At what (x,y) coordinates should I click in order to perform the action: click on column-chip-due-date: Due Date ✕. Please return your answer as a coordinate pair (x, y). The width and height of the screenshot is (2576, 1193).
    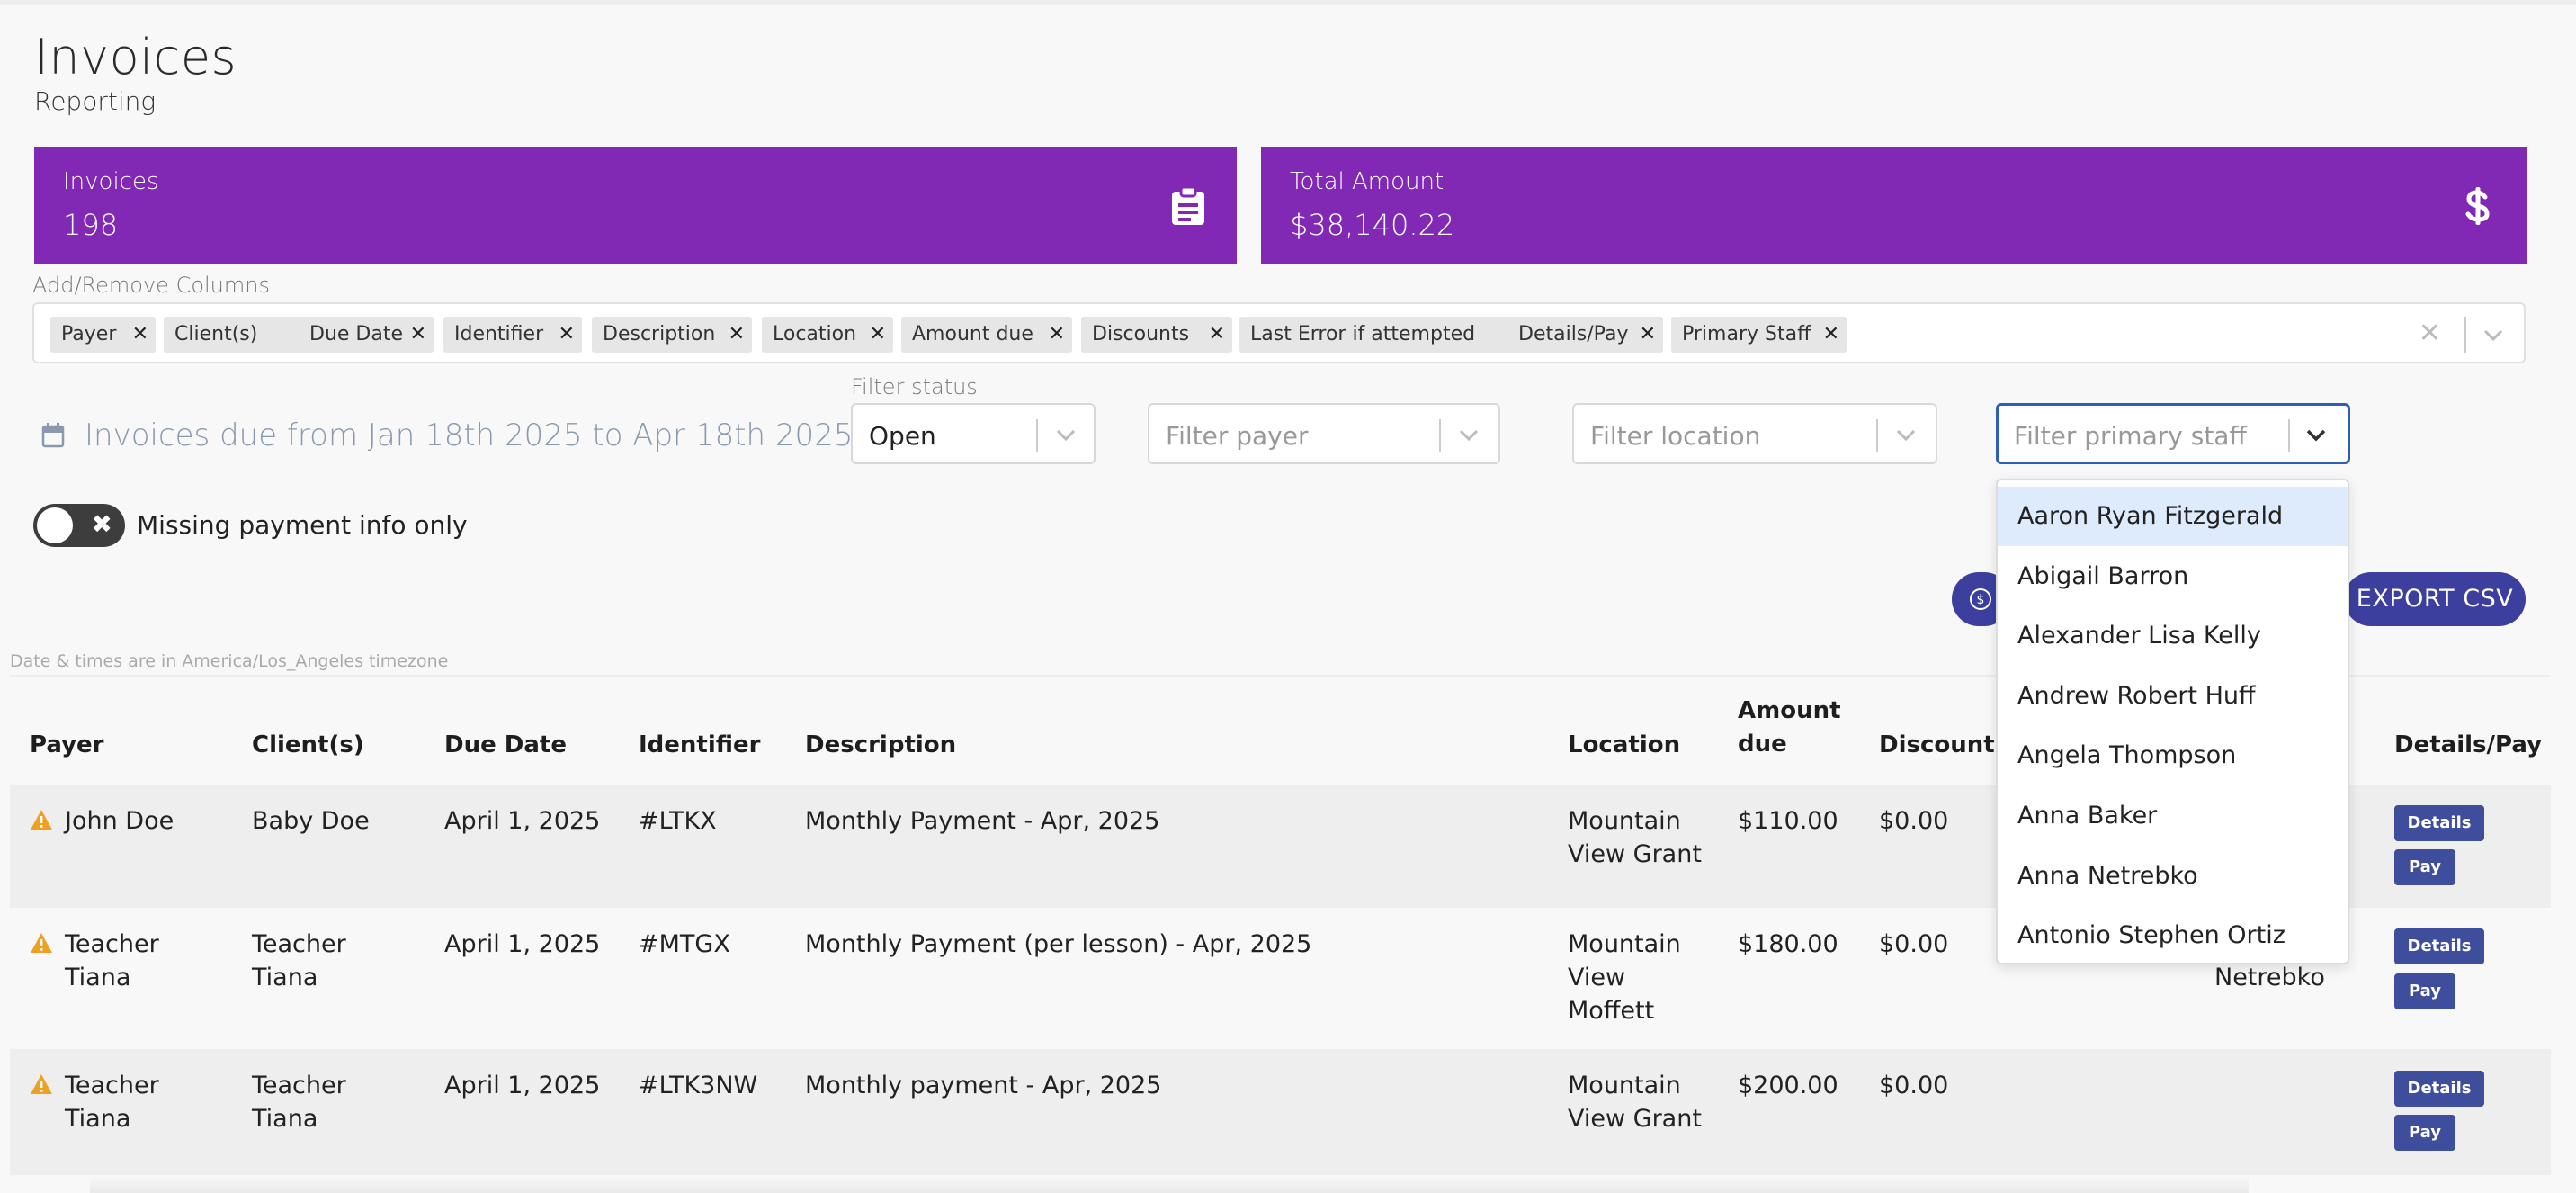
    Looking at the image, I should click on (366, 335).